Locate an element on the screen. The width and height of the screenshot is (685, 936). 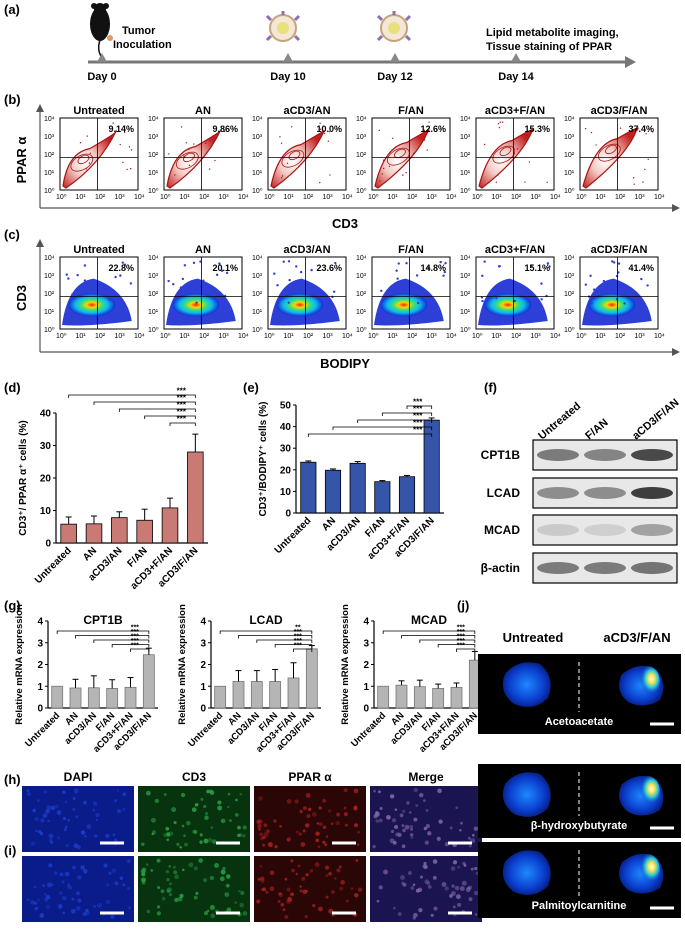
western-band is located at coordinates (652, 530).